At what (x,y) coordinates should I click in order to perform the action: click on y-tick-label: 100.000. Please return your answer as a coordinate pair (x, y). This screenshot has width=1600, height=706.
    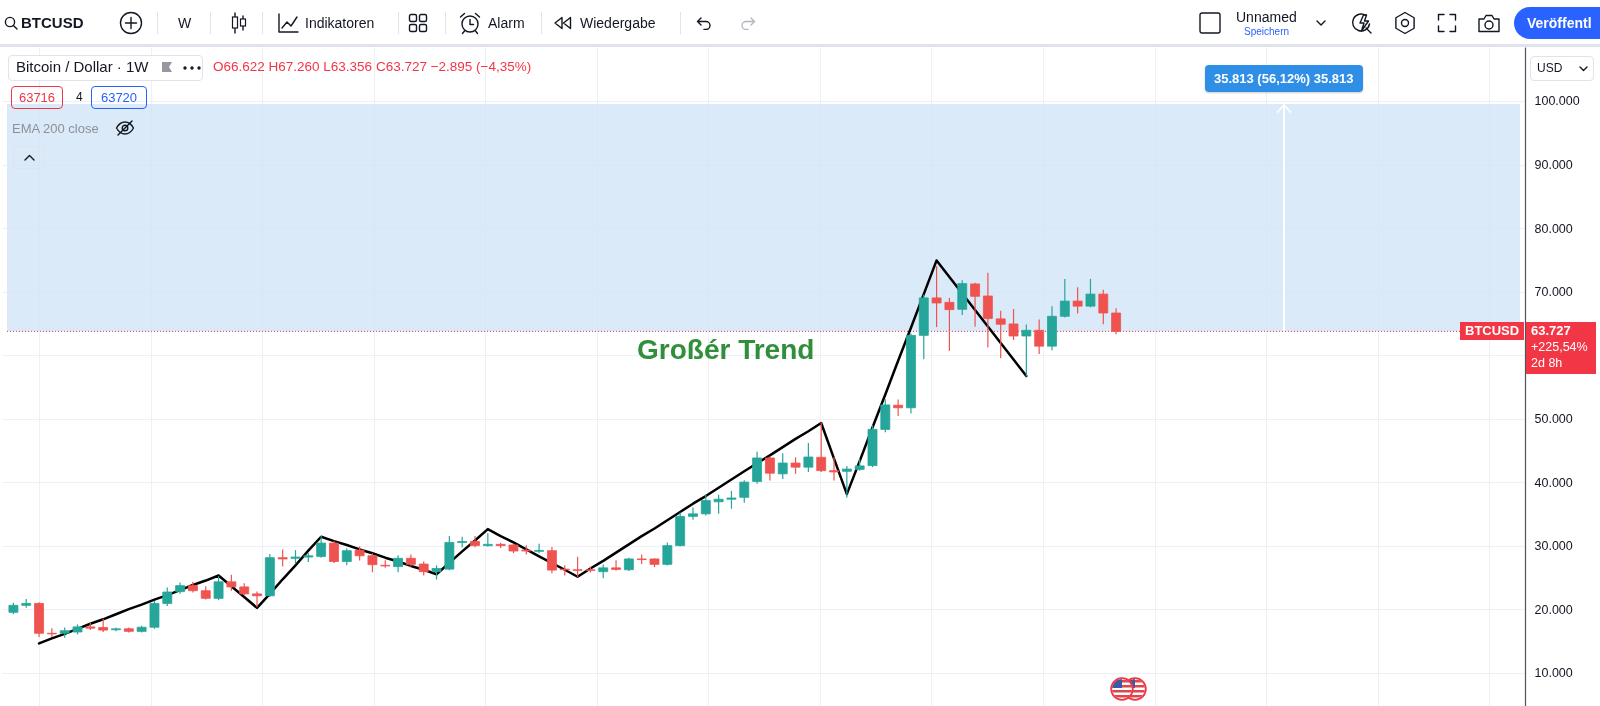
    Looking at the image, I should click on (1557, 101).